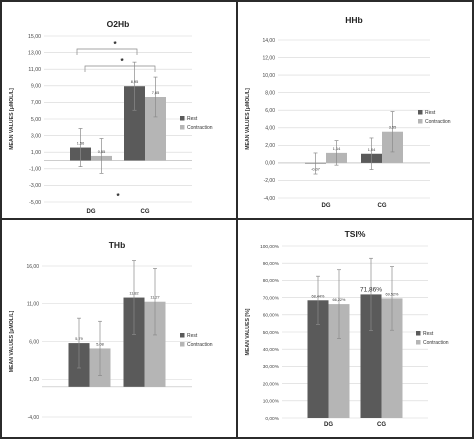 Image resolution: width=474 pixels, height=439 pixels. What do you see at coordinates (99, 344) in the screenshot?
I see `data-label: 5,08` at bounding box center [99, 344].